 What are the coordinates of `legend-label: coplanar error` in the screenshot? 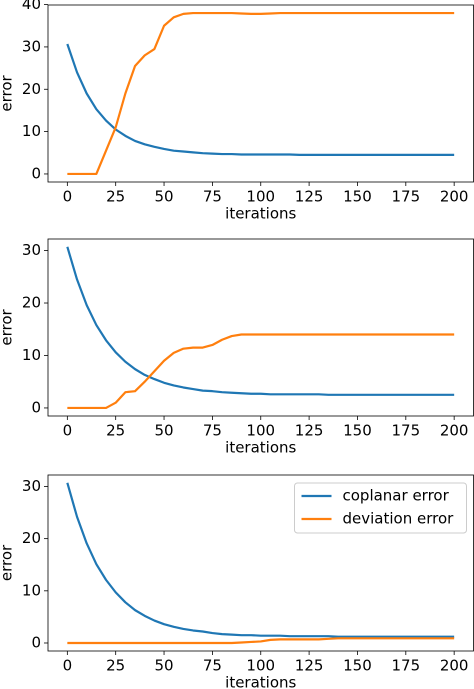 It's located at (396, 496).